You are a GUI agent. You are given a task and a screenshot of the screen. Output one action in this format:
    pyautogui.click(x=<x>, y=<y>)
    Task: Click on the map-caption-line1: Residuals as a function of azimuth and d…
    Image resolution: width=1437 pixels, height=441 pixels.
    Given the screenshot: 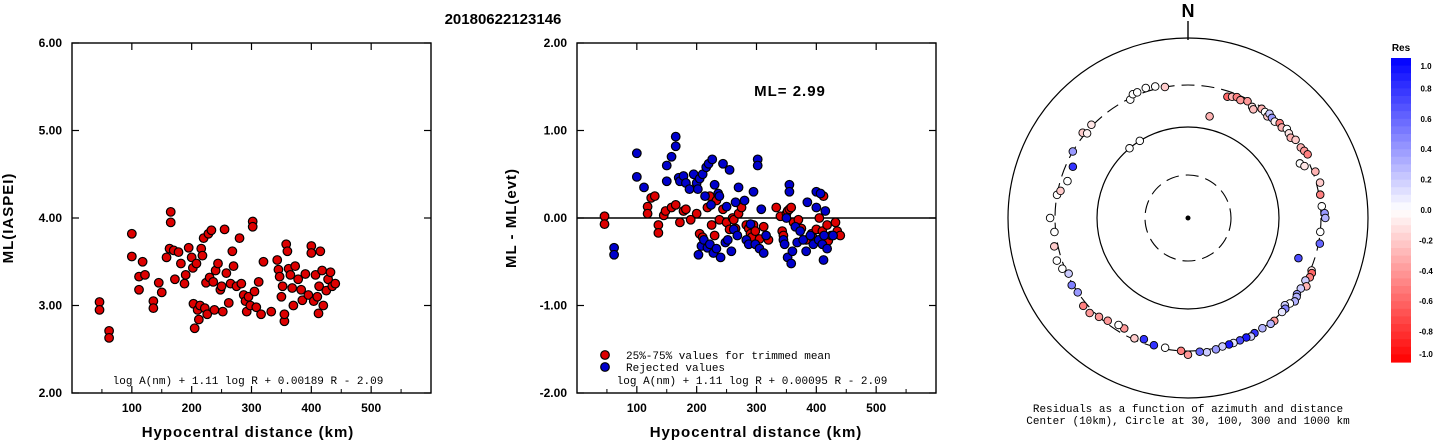 What is the action you would take?
    pyautogui.click(x=1188, y=410)
    